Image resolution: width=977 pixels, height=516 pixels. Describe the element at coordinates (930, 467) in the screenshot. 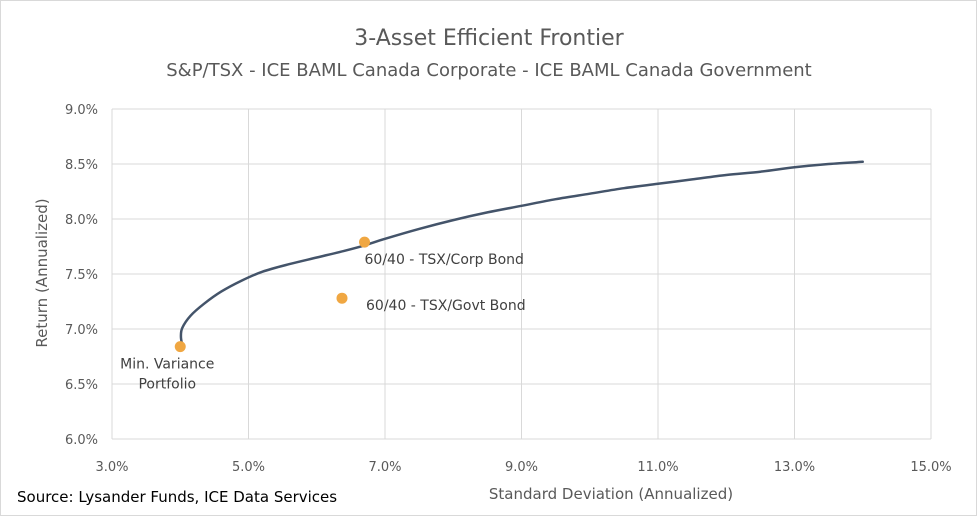

I see `x-tick-label: 15.0%` at that location.